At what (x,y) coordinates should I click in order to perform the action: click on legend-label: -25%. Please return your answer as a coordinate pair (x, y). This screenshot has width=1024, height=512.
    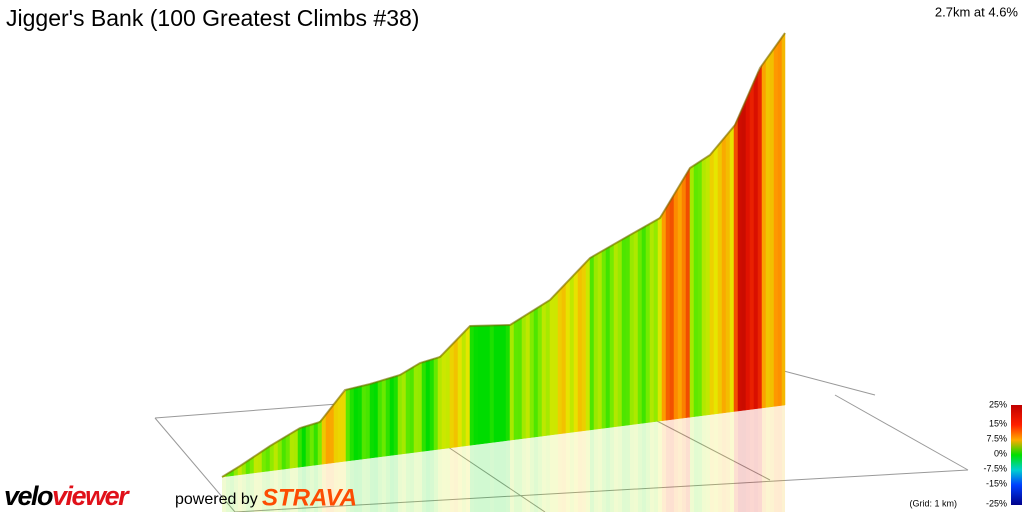
    Looking at the image, I should click on (996, 503).